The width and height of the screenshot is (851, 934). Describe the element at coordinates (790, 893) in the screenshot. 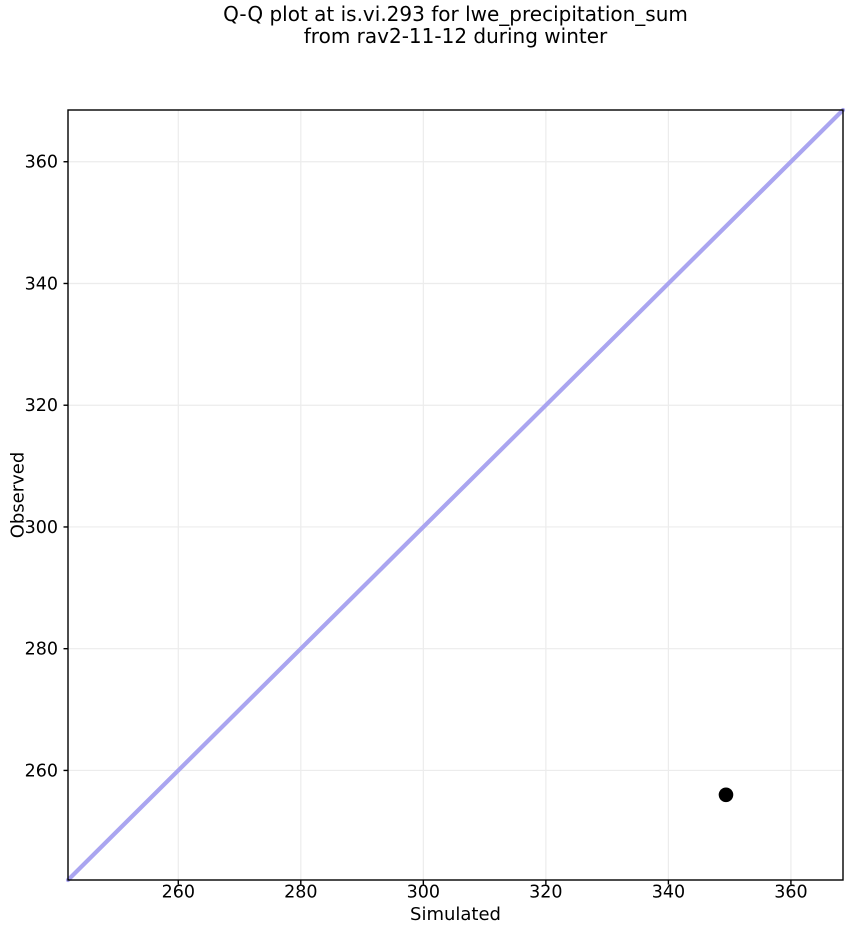

I see `x-tick-label: 360` at that location.